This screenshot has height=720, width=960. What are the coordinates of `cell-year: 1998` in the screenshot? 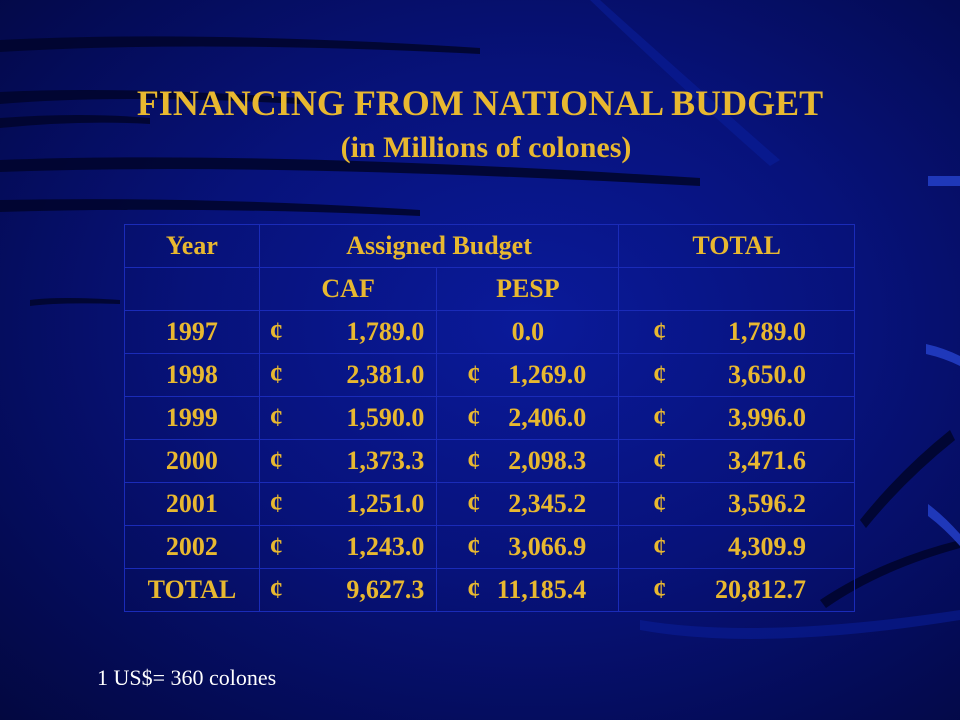 It's located at (192, 375).